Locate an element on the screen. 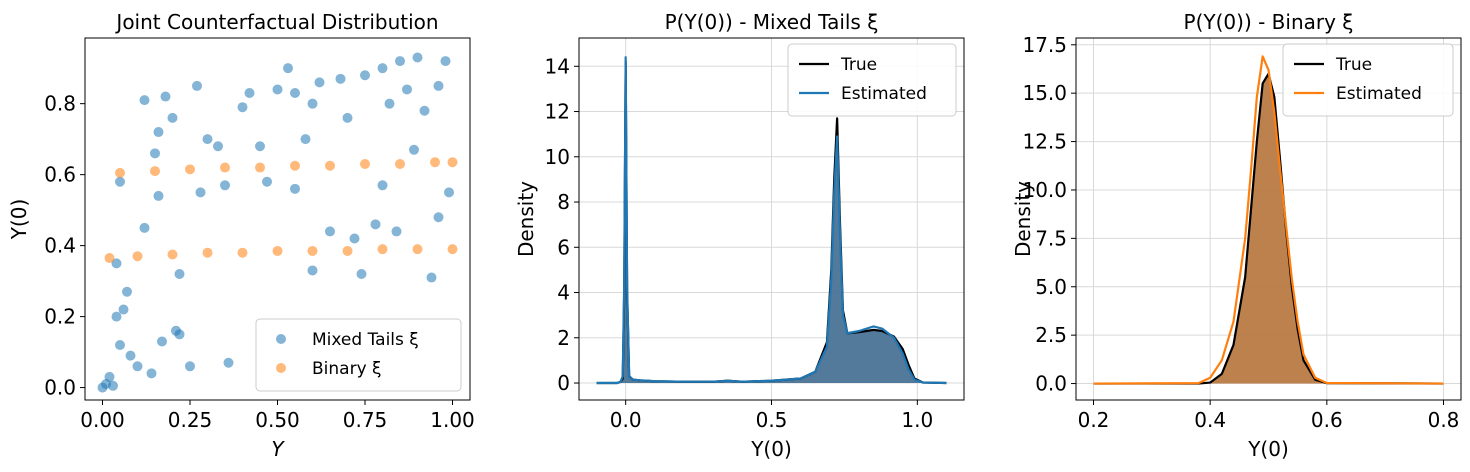 The height and width of the screenshot is (472, 1470). x-tick-label: 0.50 is located at coordinates (277, 420).